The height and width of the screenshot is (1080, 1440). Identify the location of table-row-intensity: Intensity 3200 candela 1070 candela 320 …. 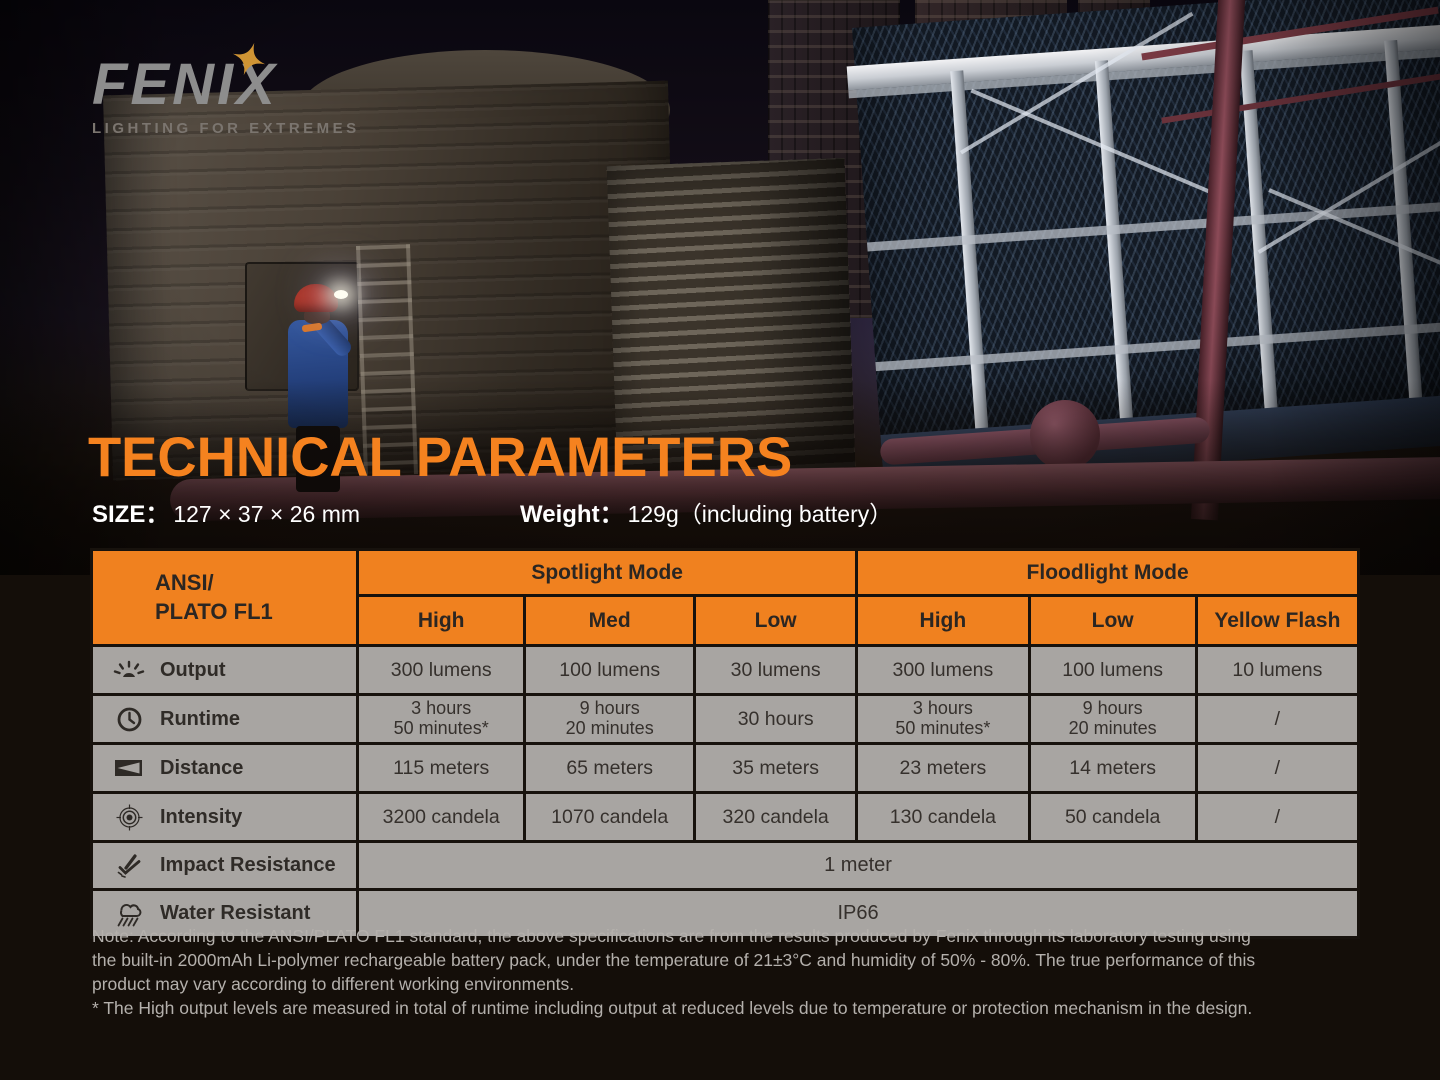
(725, 817).